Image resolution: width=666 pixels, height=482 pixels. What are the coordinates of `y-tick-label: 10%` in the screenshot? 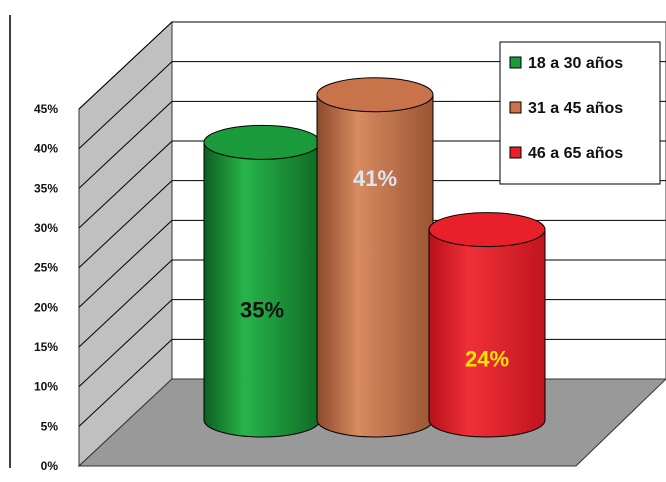 It's located at (46, 387).